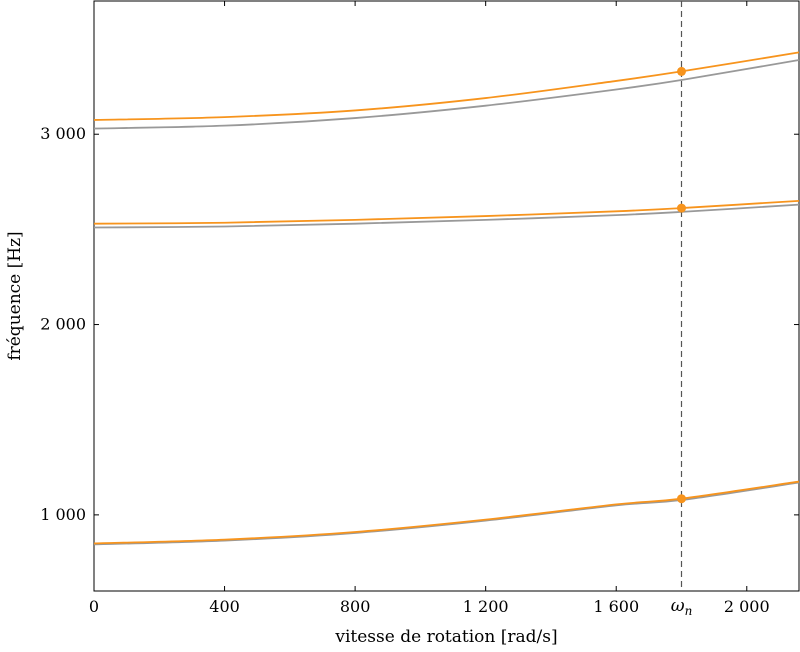  I want to click on omega-n-subscript: n, so click(689, 611).